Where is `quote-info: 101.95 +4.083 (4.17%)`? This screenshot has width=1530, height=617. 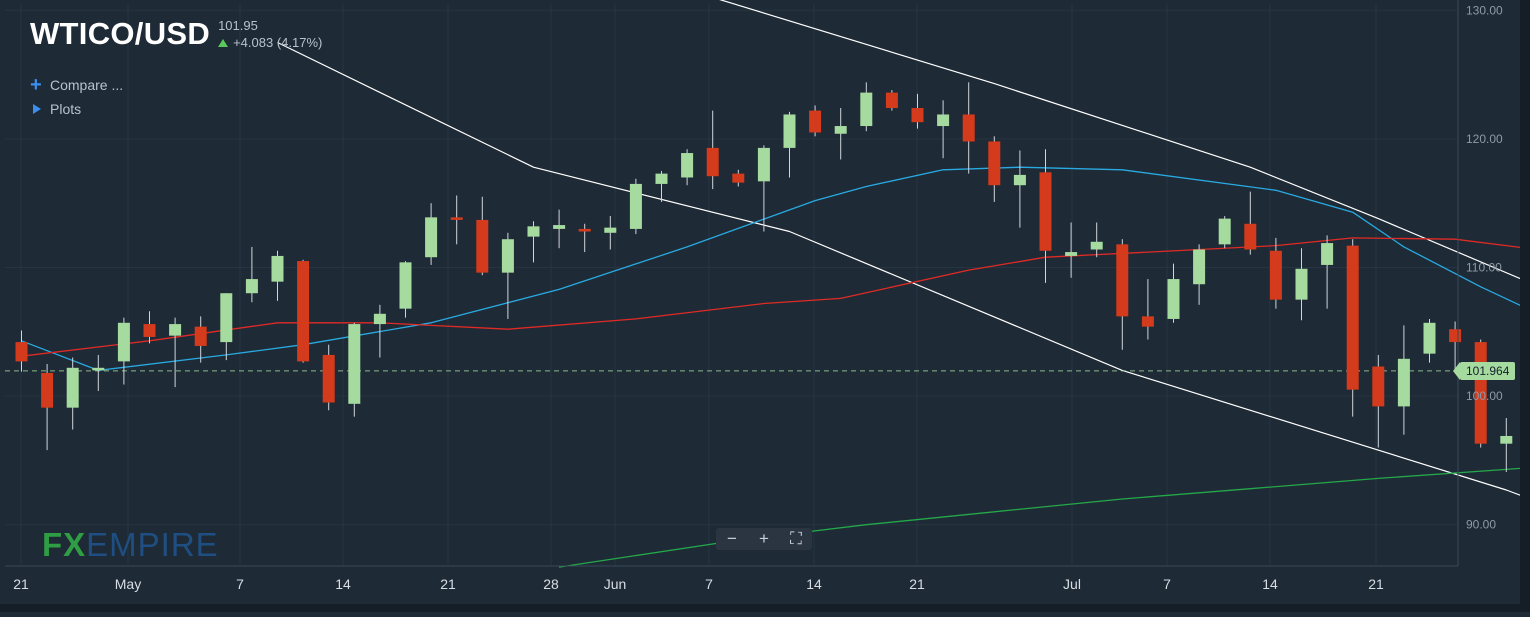
quote-info: 101.95 +4.083 (4.17%) is located at coordinates (270, 34).